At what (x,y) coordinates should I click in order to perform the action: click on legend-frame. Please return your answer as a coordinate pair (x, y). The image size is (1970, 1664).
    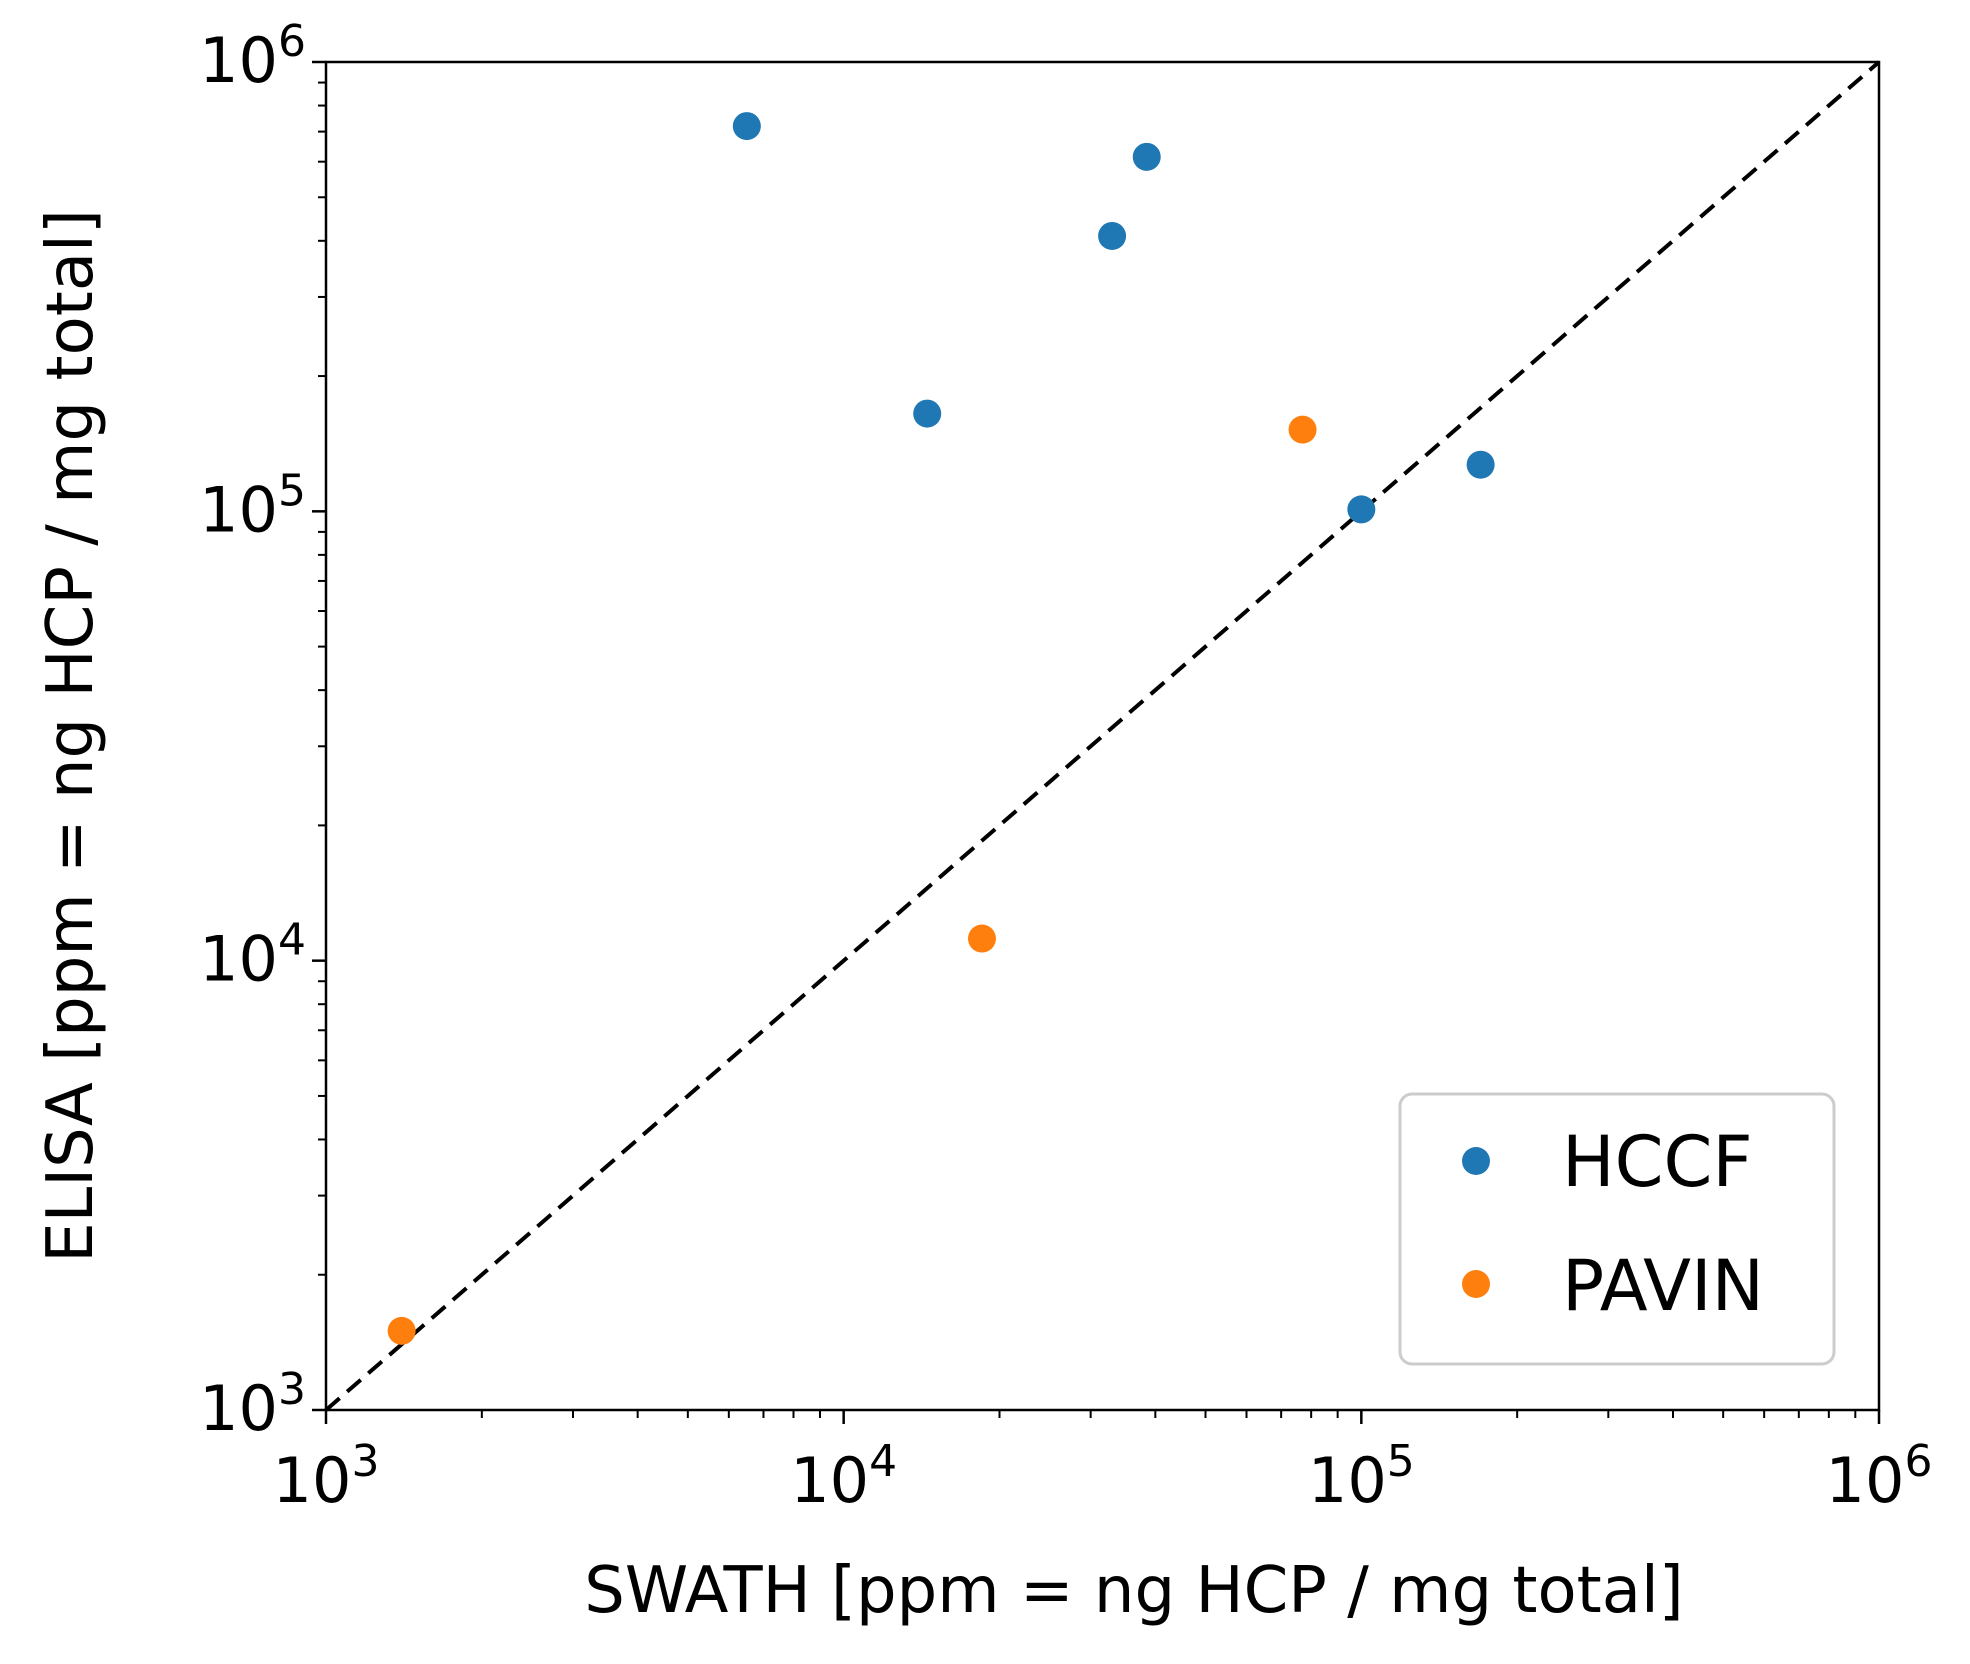
    Looking at the image, I should click on (1617, 1229).